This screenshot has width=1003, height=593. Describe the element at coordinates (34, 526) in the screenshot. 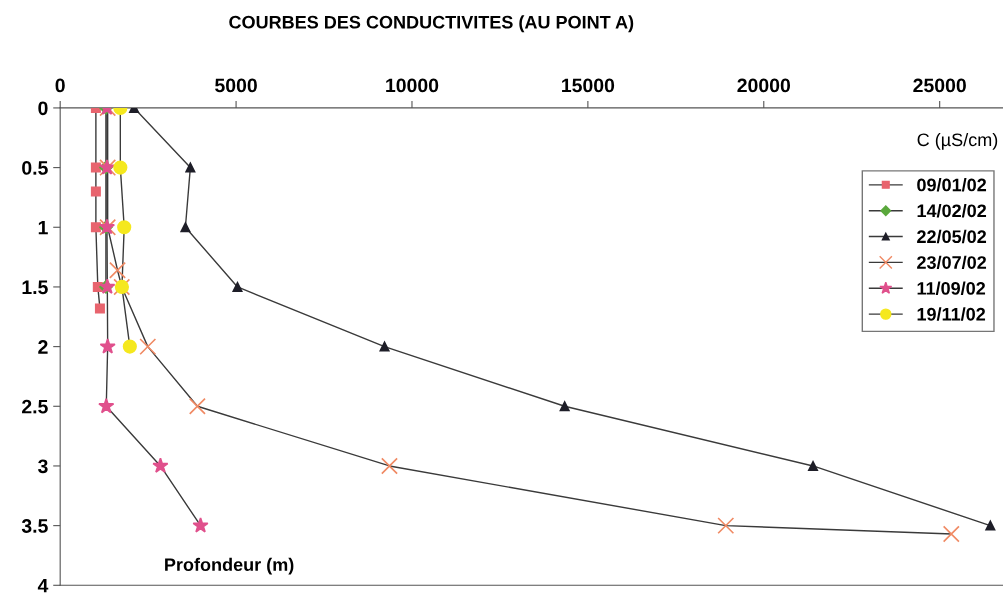

I see `y-tick-label: 3.5` at that location.